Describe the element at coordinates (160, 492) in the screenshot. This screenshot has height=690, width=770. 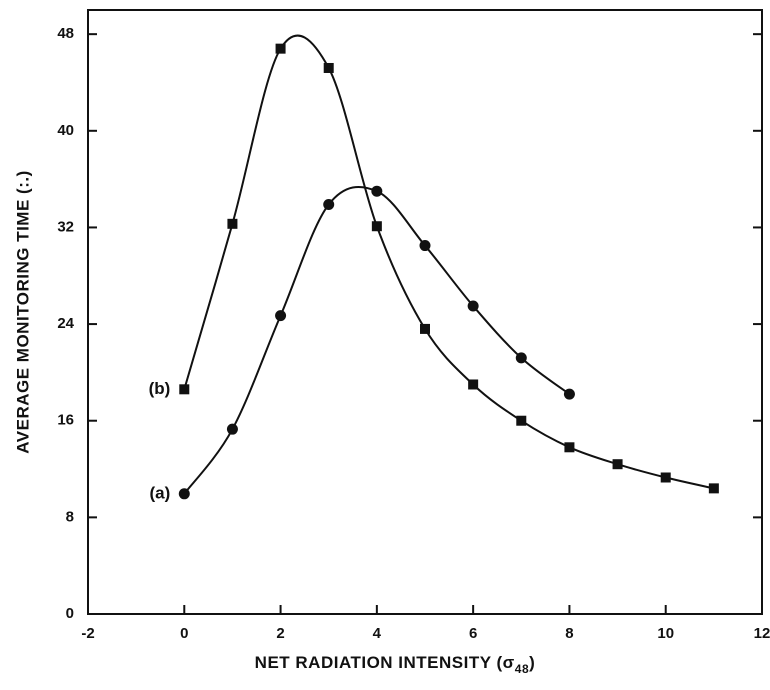
I see `series-label: (a)` at that location.